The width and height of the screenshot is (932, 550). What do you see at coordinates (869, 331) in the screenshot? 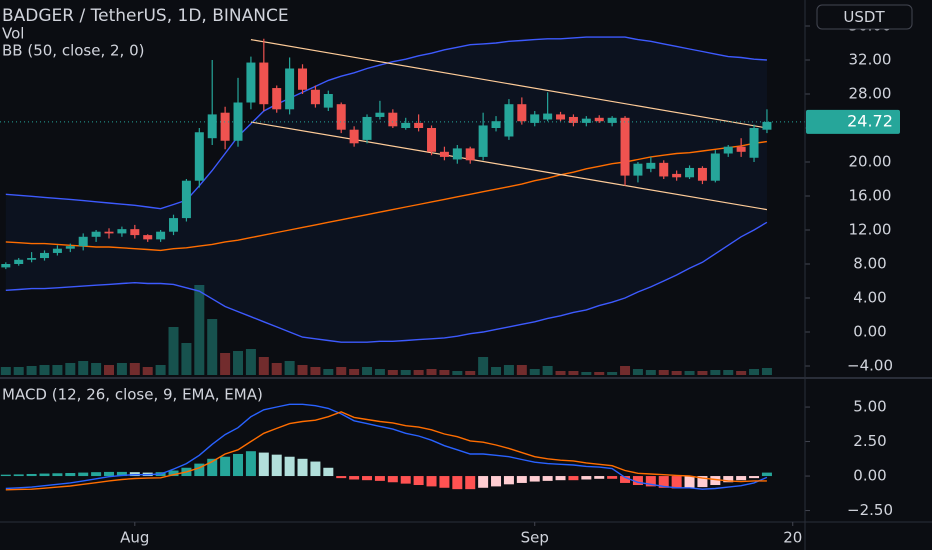
I see `y-tick-label: 0.00` at bounding box center [869, 331].